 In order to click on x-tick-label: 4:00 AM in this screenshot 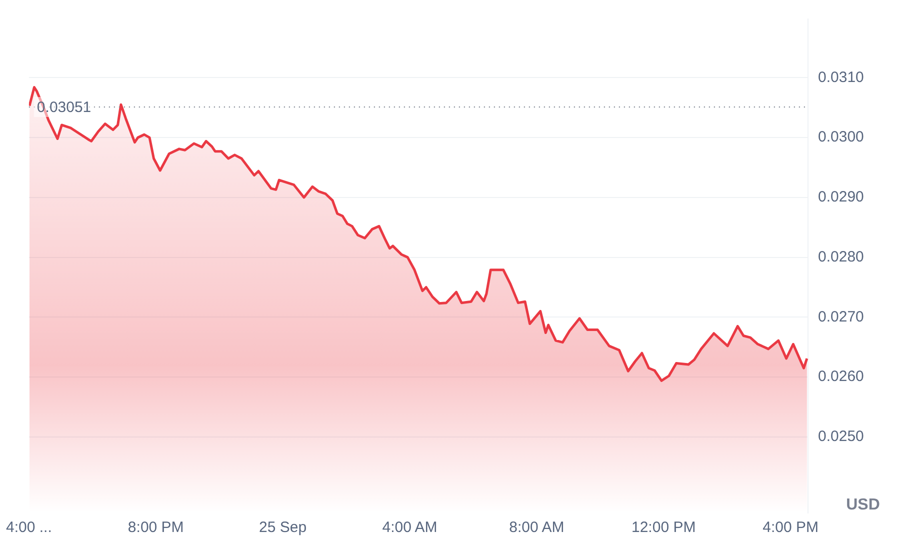, I will do `click(410, 527)`.